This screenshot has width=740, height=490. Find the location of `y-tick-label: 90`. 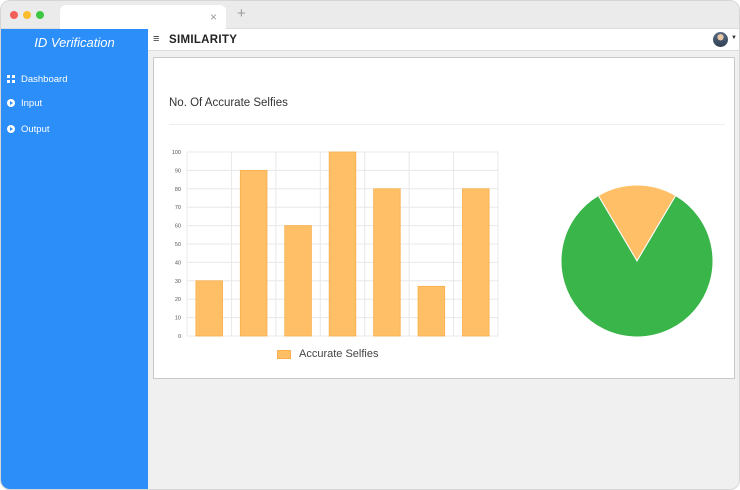

y-tick-label: 90 is located at coordinates (178, 171).